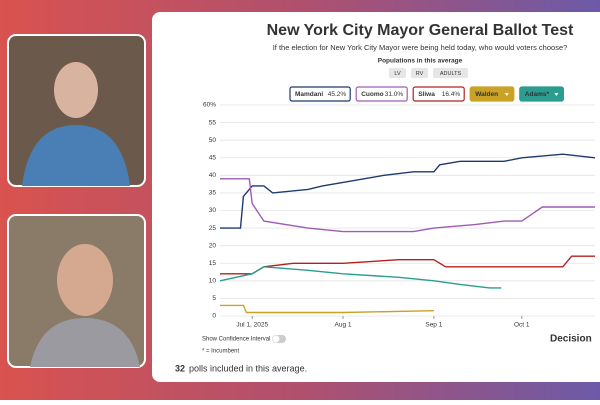 The height and width of the screenshot is (405, 600). Describe the element at coordinates (426, 94) in the screenshot. I see `legend-name: Sliwa` at that location.